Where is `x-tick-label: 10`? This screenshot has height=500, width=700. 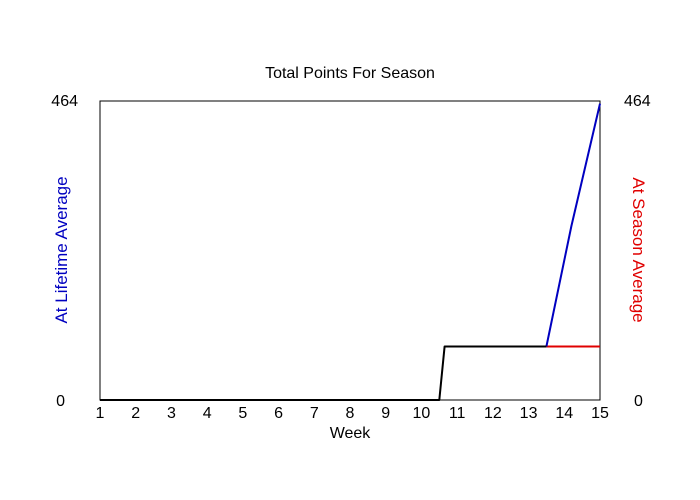
x-tick-label: 10 is located at coordinates (422, 413).